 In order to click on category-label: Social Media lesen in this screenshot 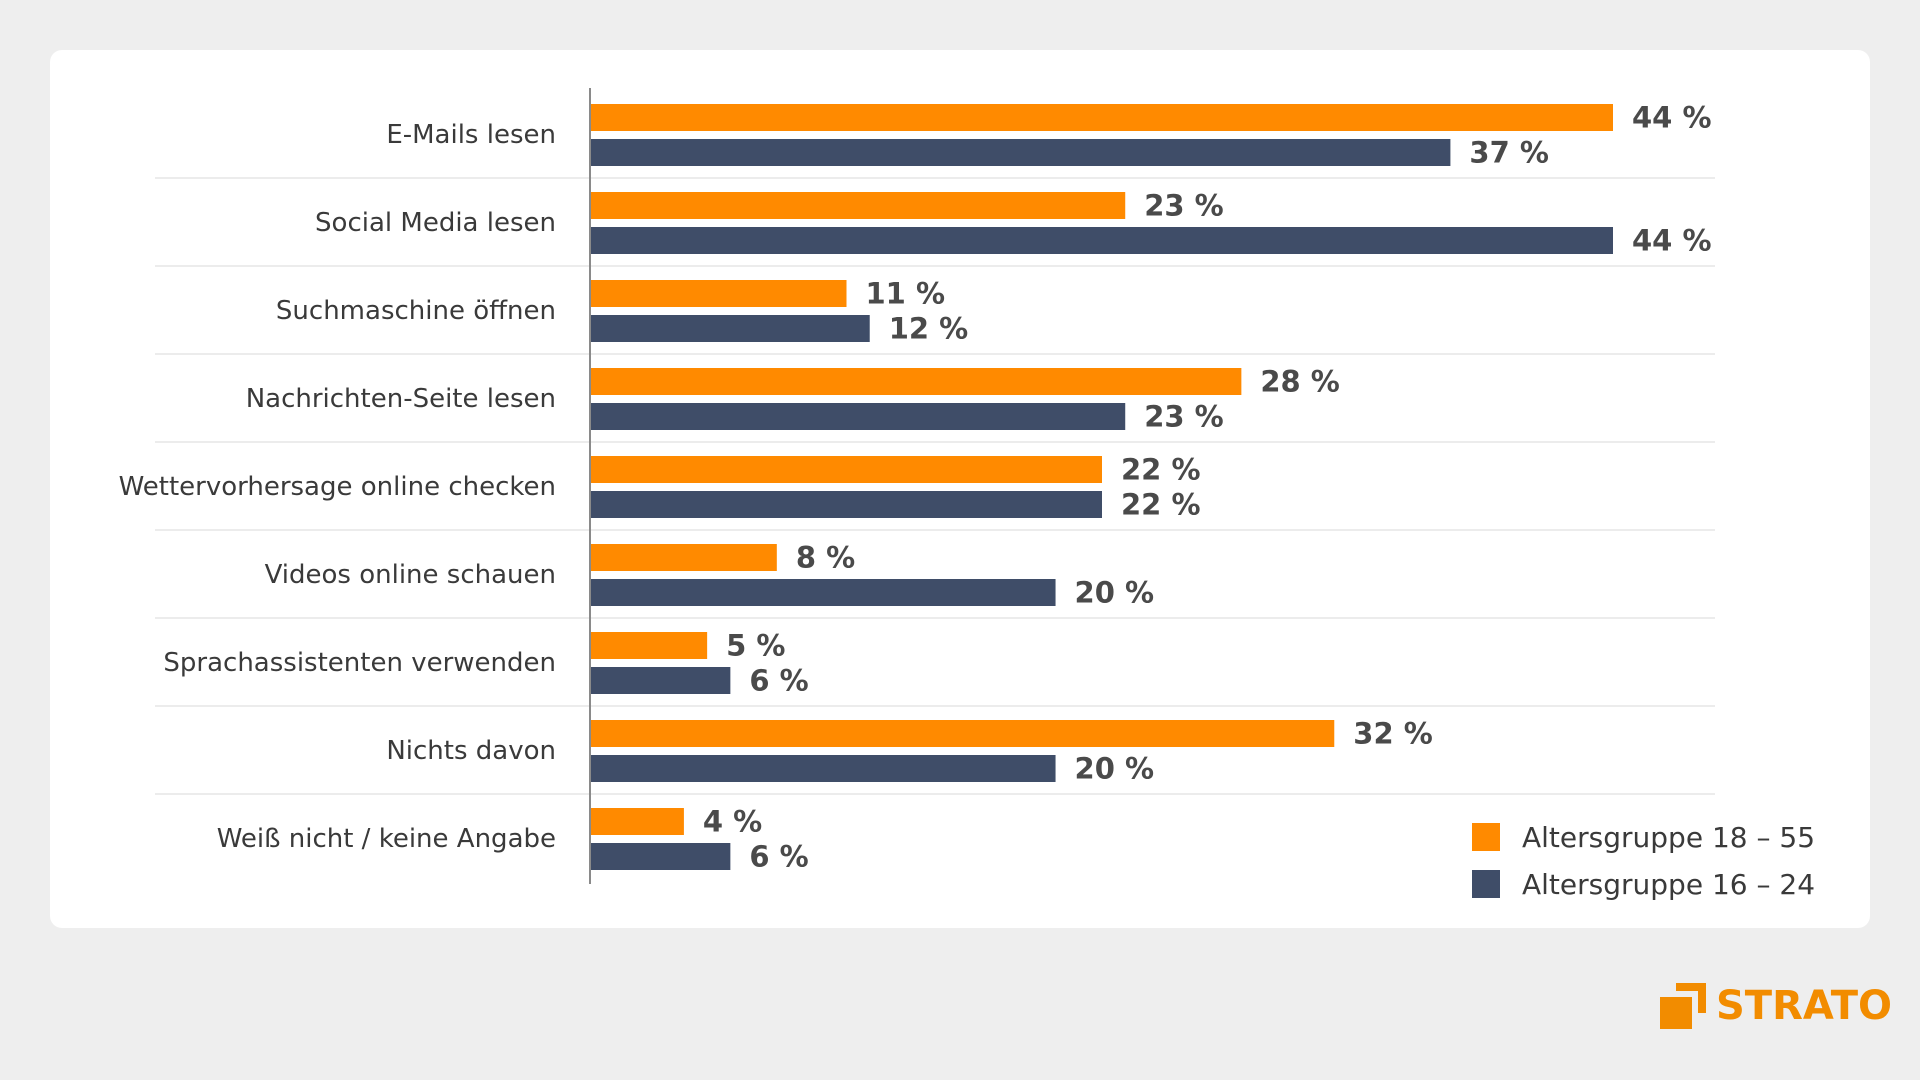, I will do `click(435, 223)`.